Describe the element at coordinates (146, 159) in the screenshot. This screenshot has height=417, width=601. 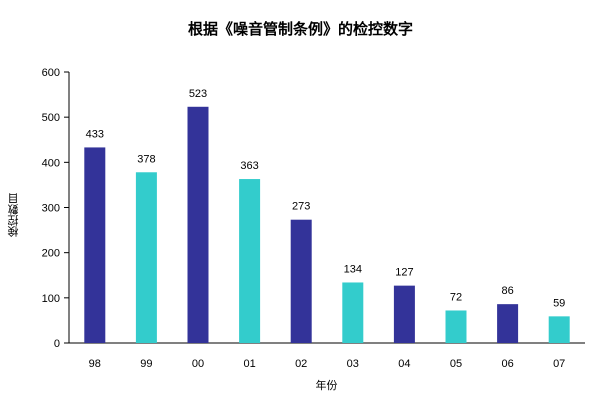
I see `data-label: 378` at that location.